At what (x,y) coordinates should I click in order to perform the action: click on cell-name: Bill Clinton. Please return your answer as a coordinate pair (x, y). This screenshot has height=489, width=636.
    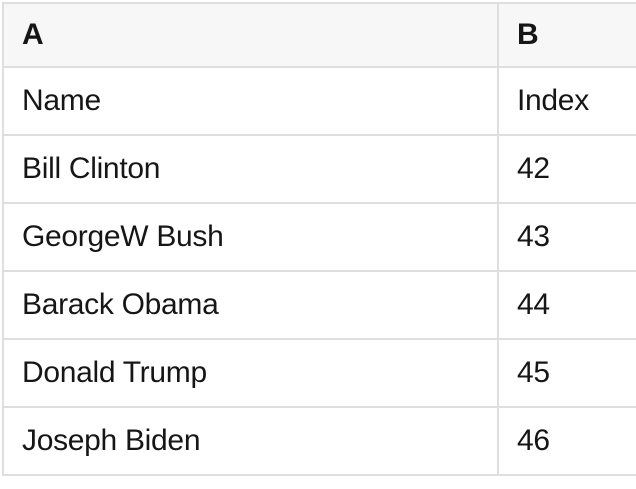
    Looking at the image, I should click on (250, 169).